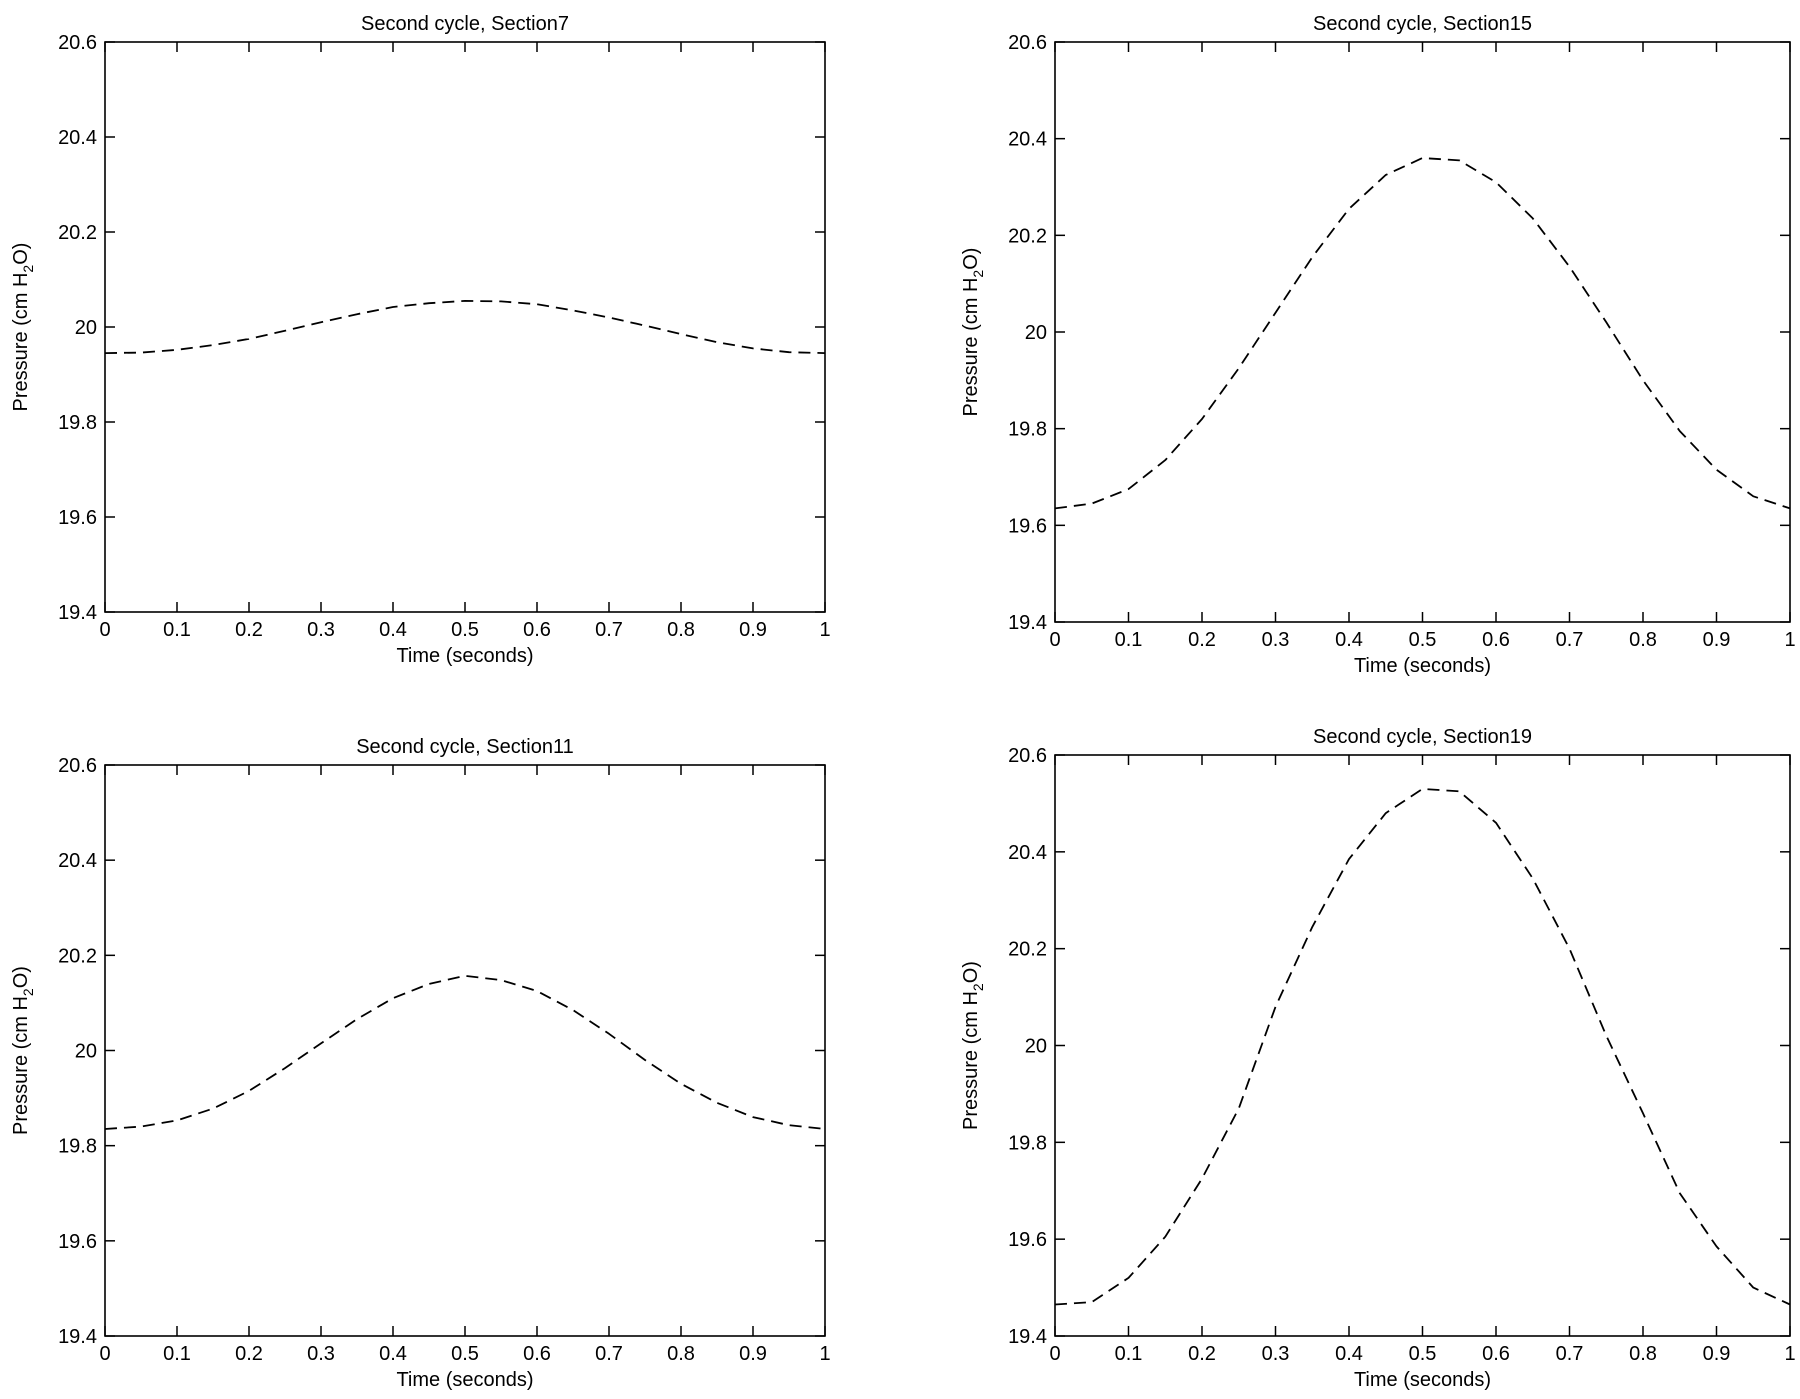 Image resolution: width=1800 pixels, height=1399 pixels. What do you see at coordinates (1422, 24) in the screenshot?
I see `chart-title: Second cycle, Section15` at bounding box center [1422, 24].